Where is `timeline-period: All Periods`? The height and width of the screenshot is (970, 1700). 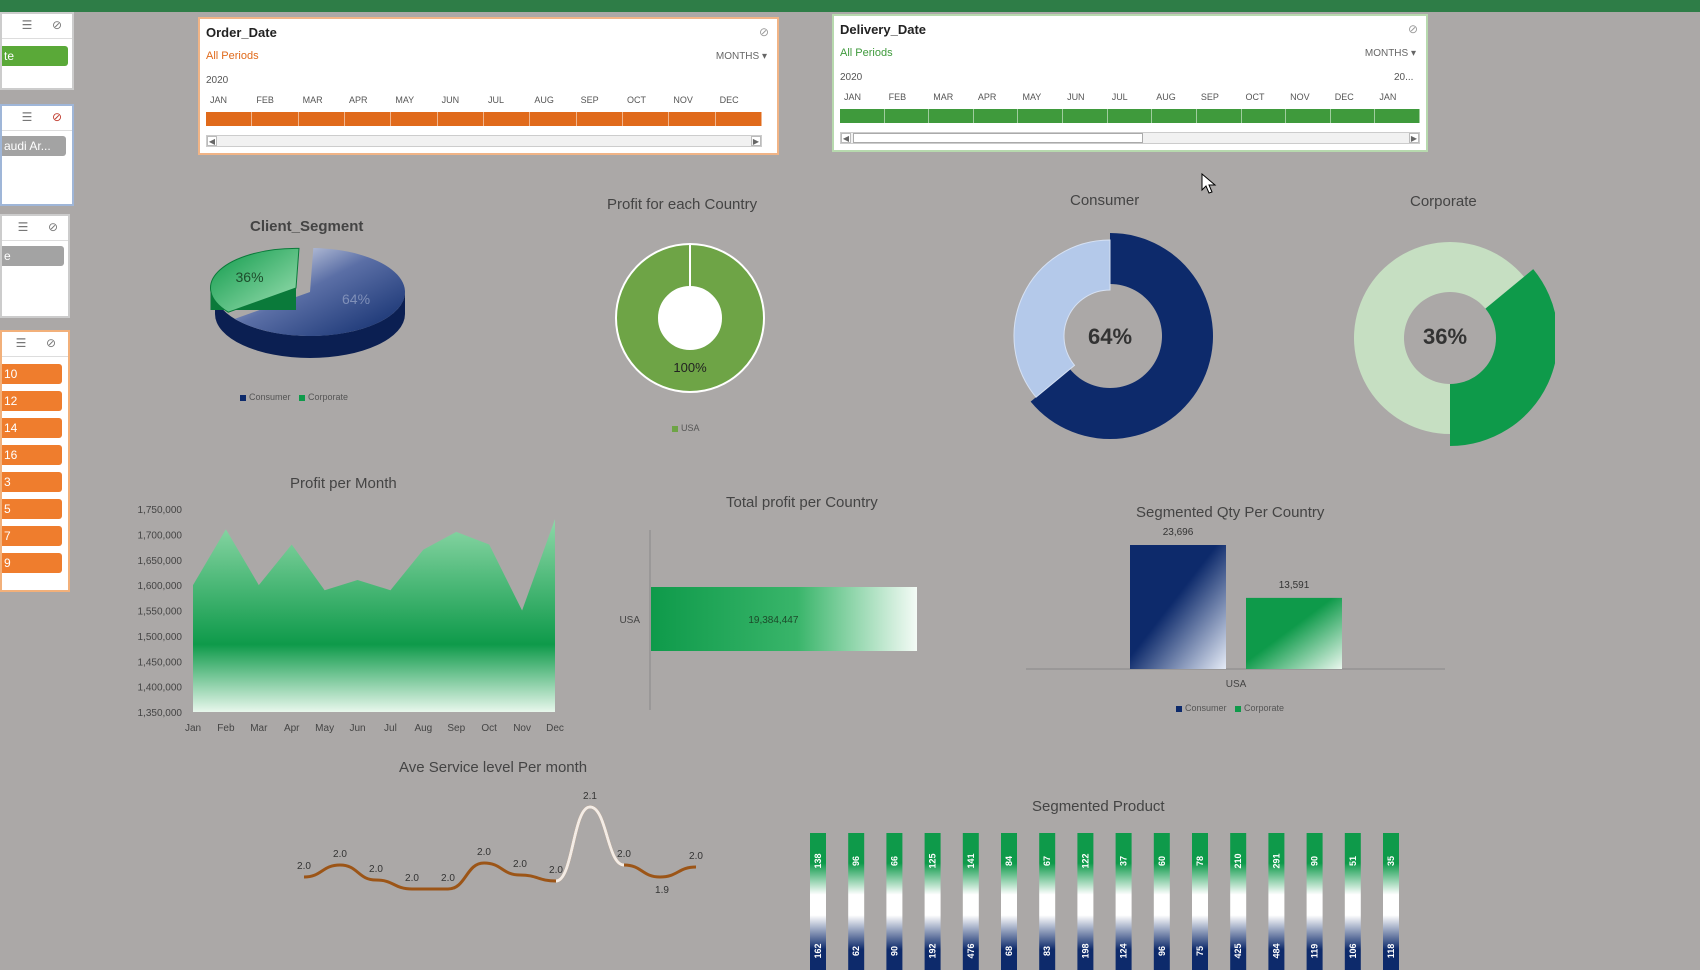 timeline-period: All Periods is located at coordinates (866, 53).